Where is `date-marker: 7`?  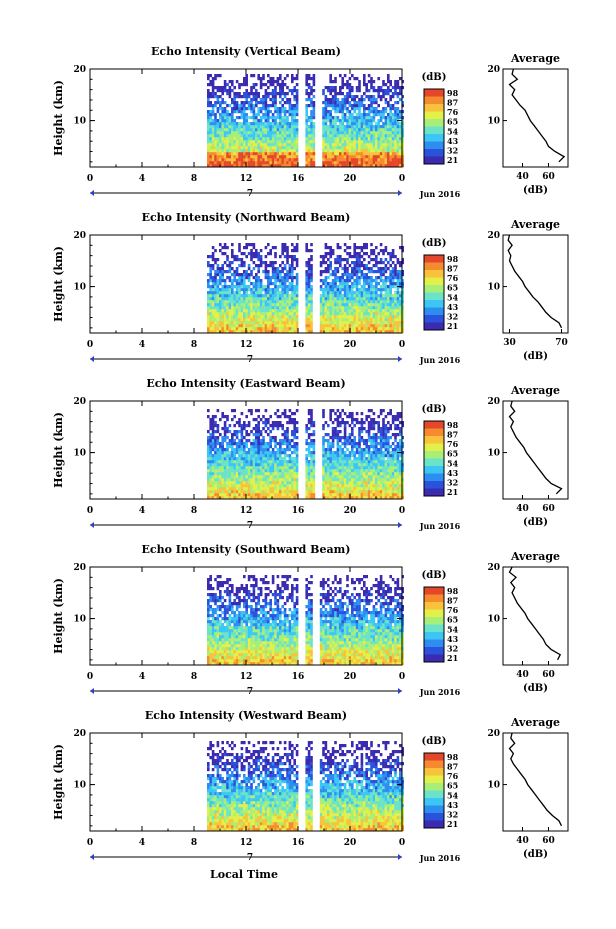 date-marker: 7 is located at coordinates (250, 858).